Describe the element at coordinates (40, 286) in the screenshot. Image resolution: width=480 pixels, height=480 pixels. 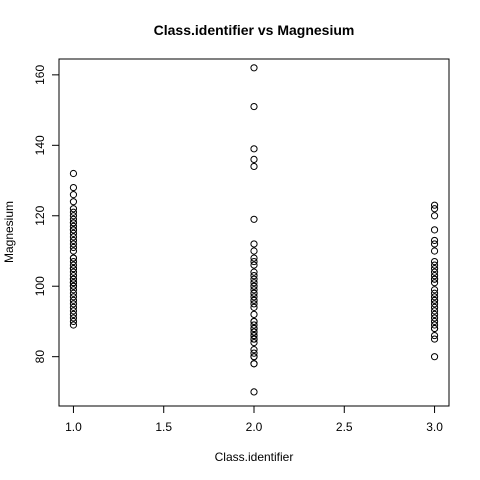
I see `y-tick-label: 100` at that location.